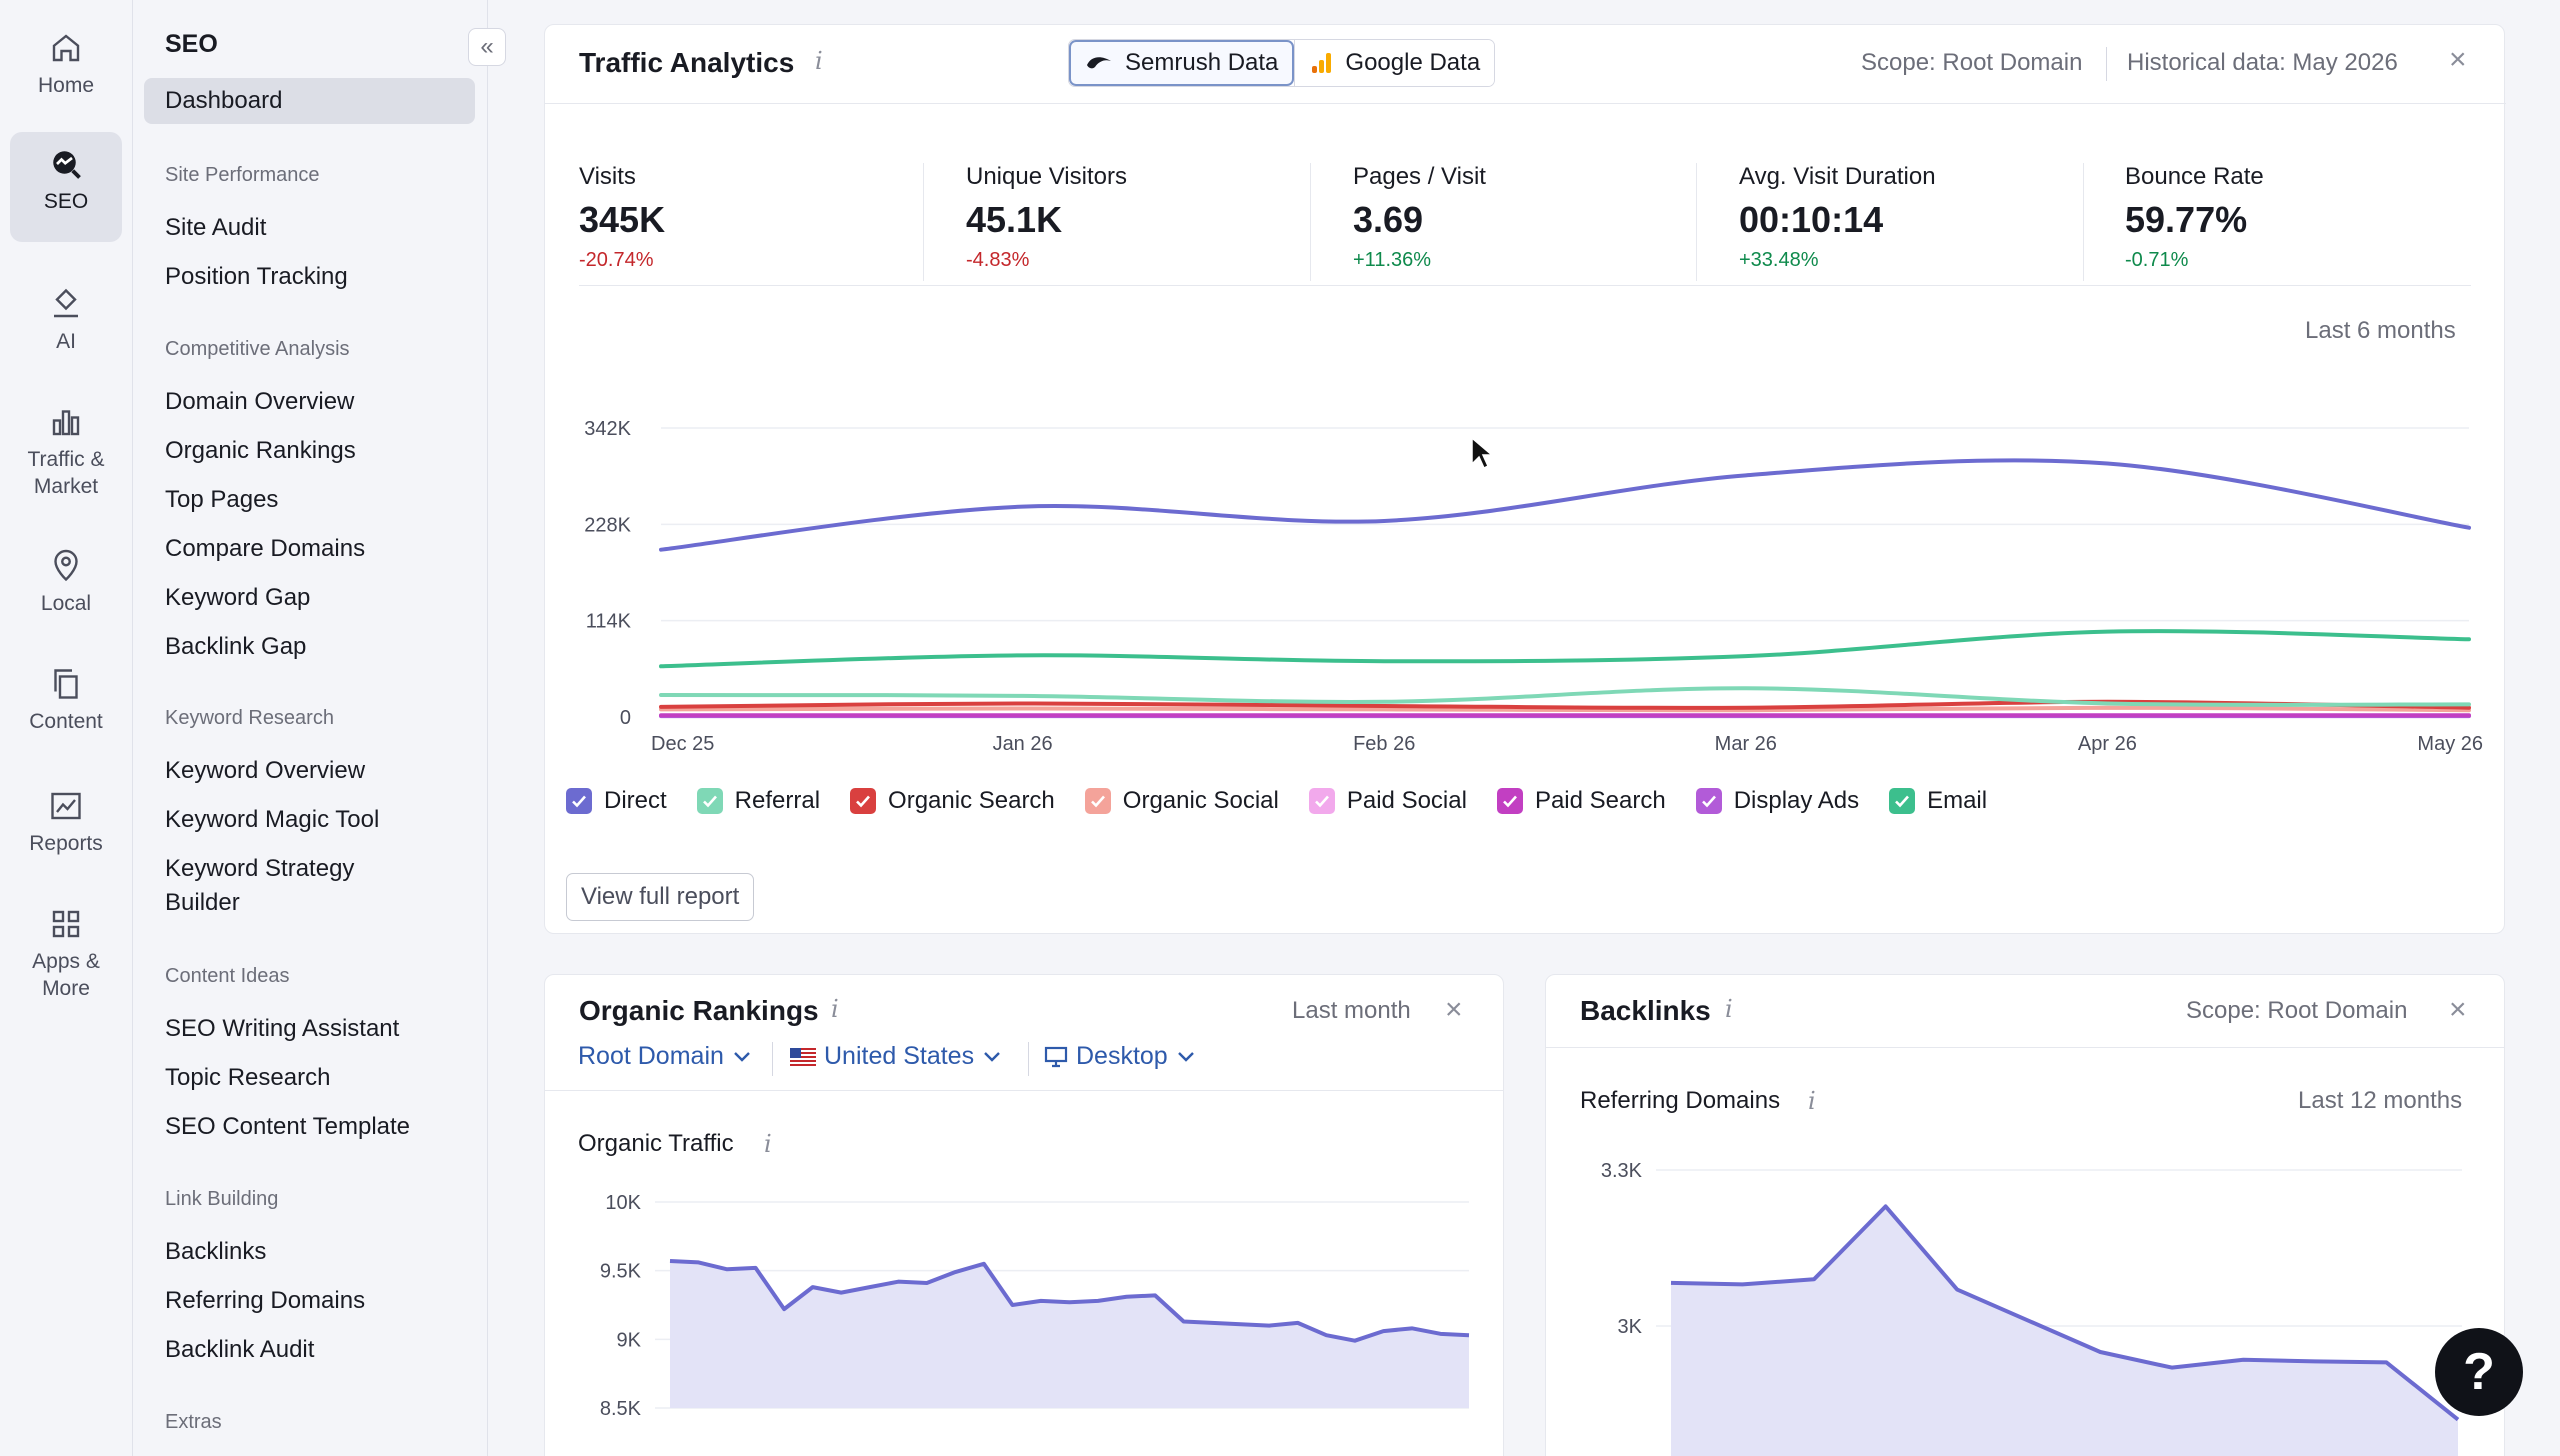  Describe the element at coordinates (1972, 62) in the screenshot. I see `traffic-scope: Scope: Root Domain` at that location.